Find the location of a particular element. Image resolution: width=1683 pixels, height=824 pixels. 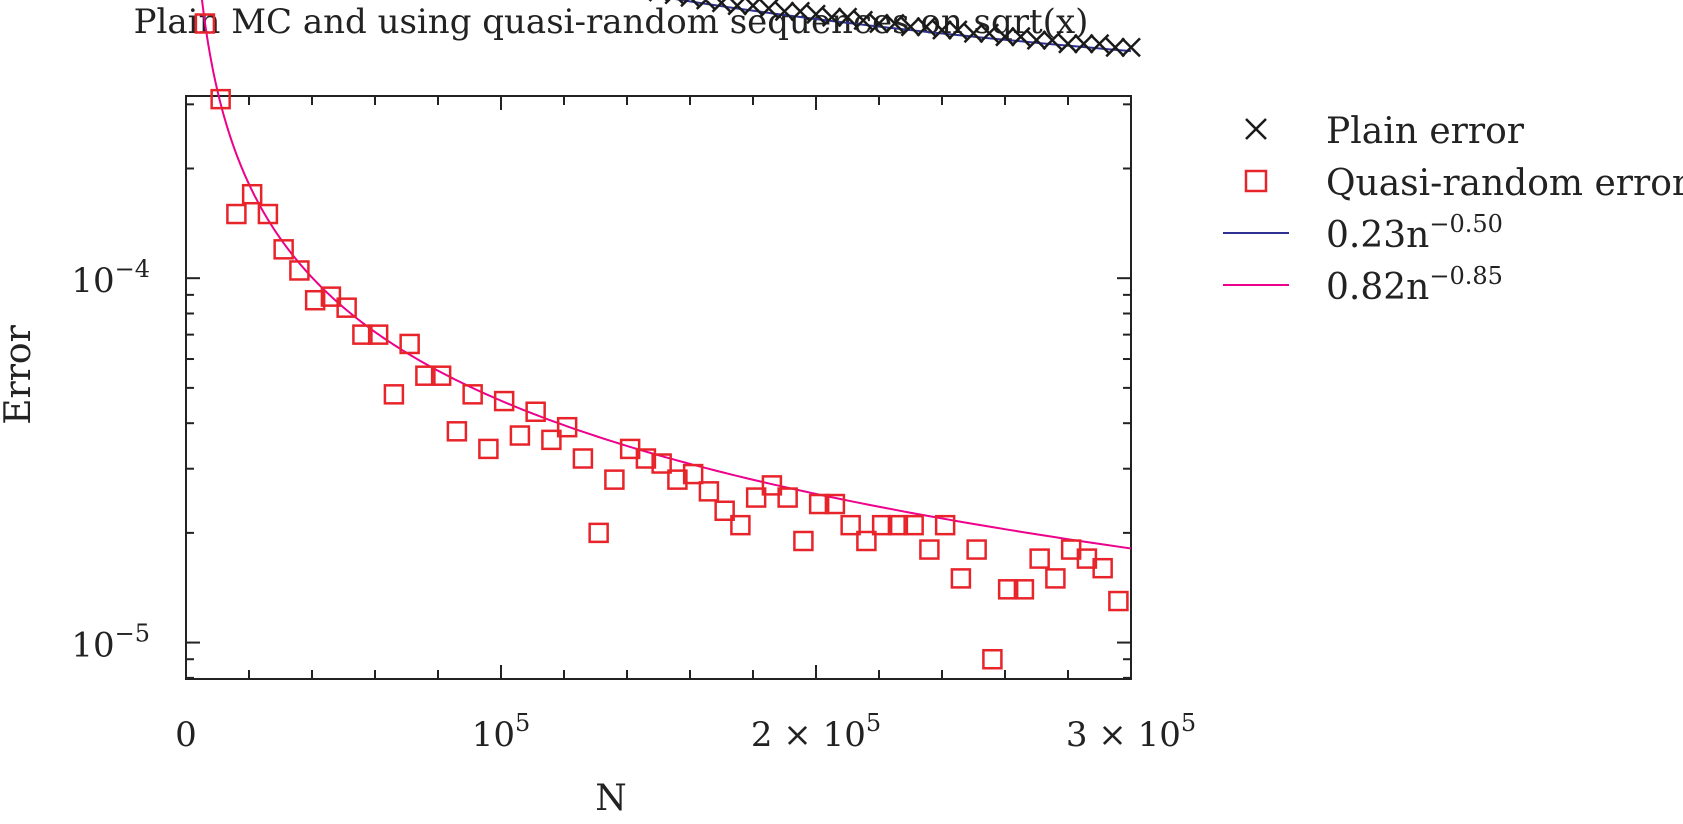

legend-item: Plain error is located at coordinates (1385, 131).